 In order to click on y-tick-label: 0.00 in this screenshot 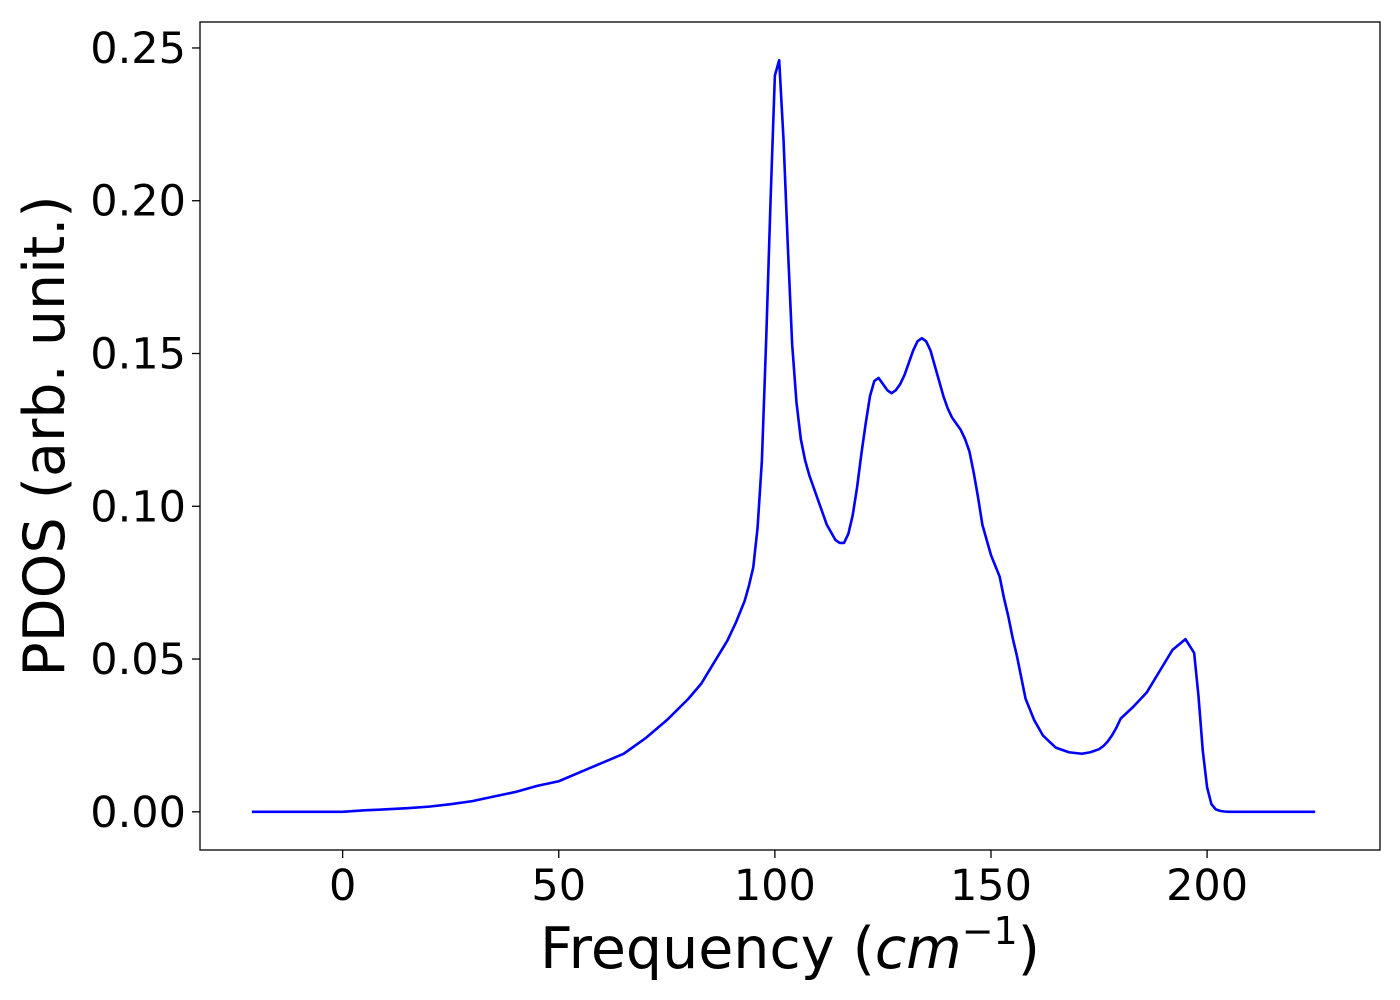, I will do `click(138, 813)`.